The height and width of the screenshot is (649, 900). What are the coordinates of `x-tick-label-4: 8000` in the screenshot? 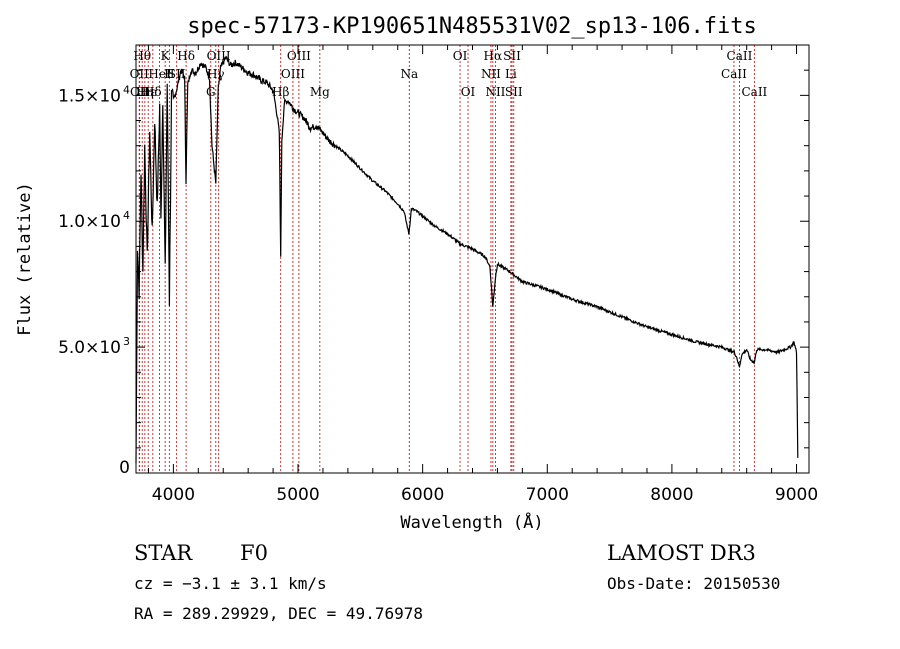 It's located at (671, 495).